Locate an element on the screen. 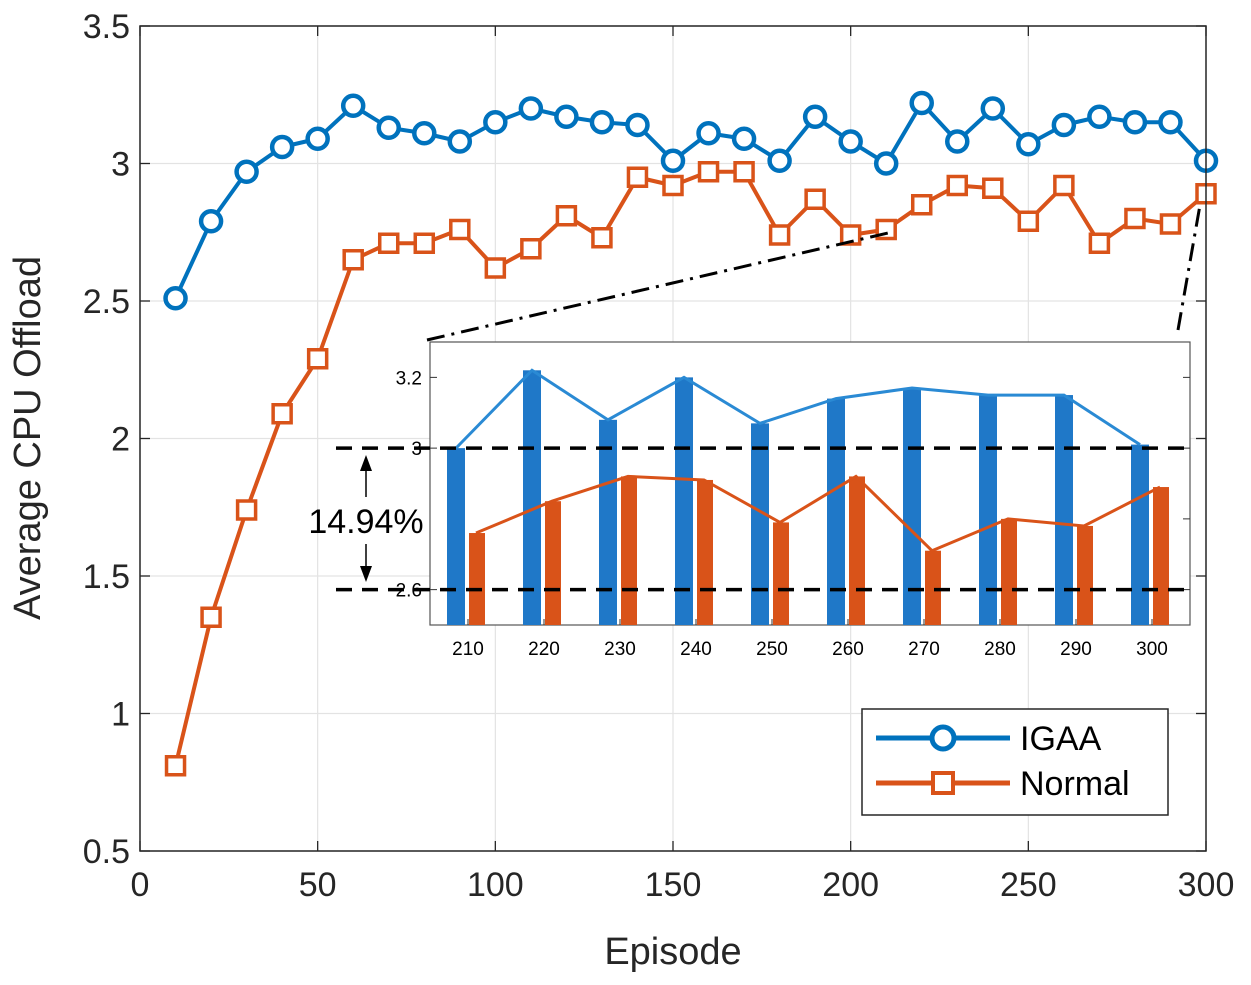 Image resolution: width=1251 pixels, height=985 pixels. x-tick-label: 250 is located at coordinates (1028, 885).